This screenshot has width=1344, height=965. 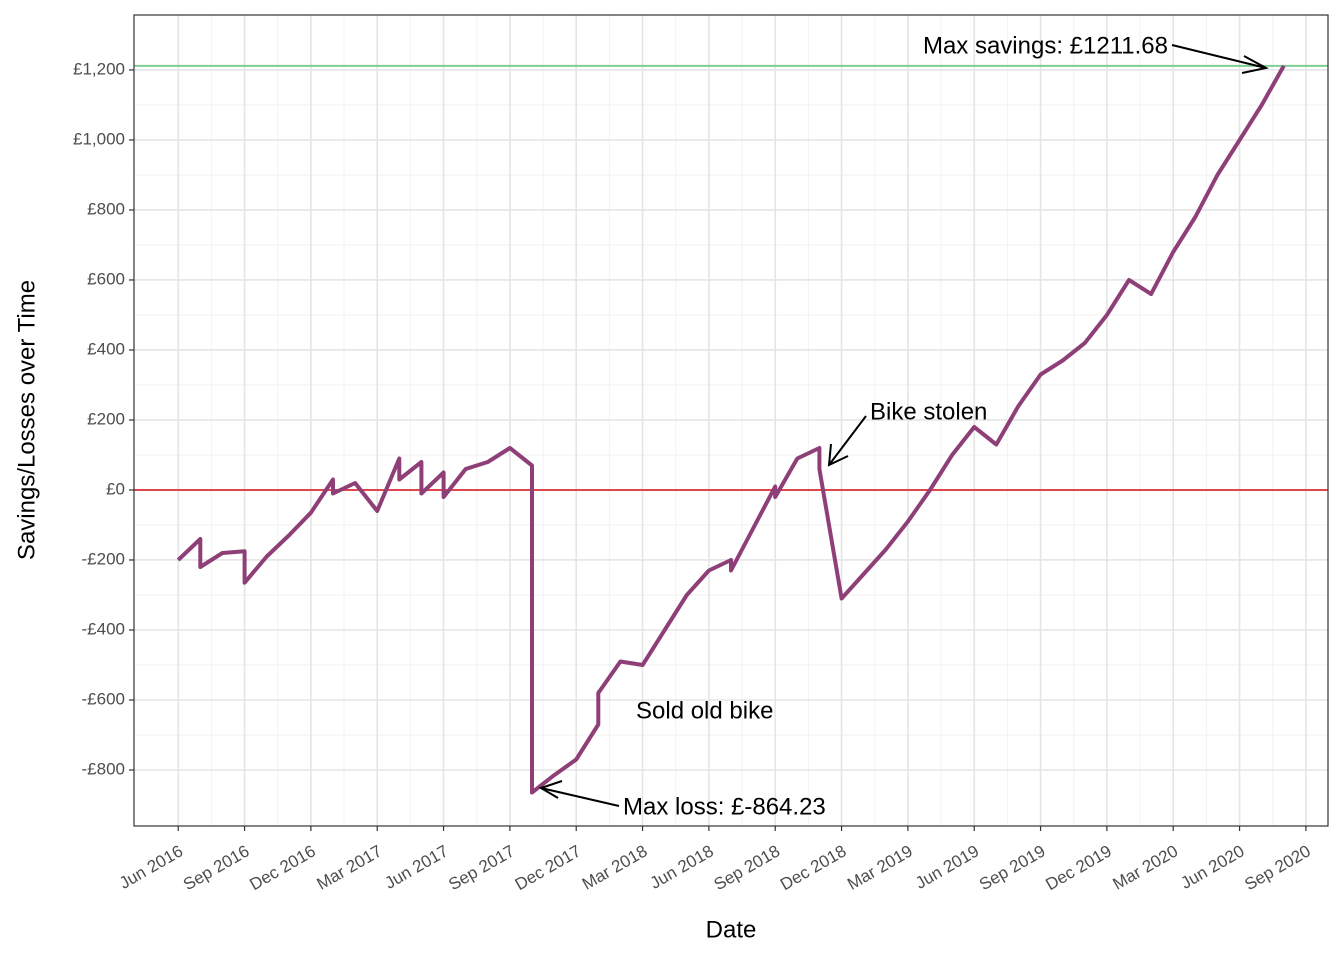 I want to click on x-tick-label: Mar 2019, so click(x=880, y=867).